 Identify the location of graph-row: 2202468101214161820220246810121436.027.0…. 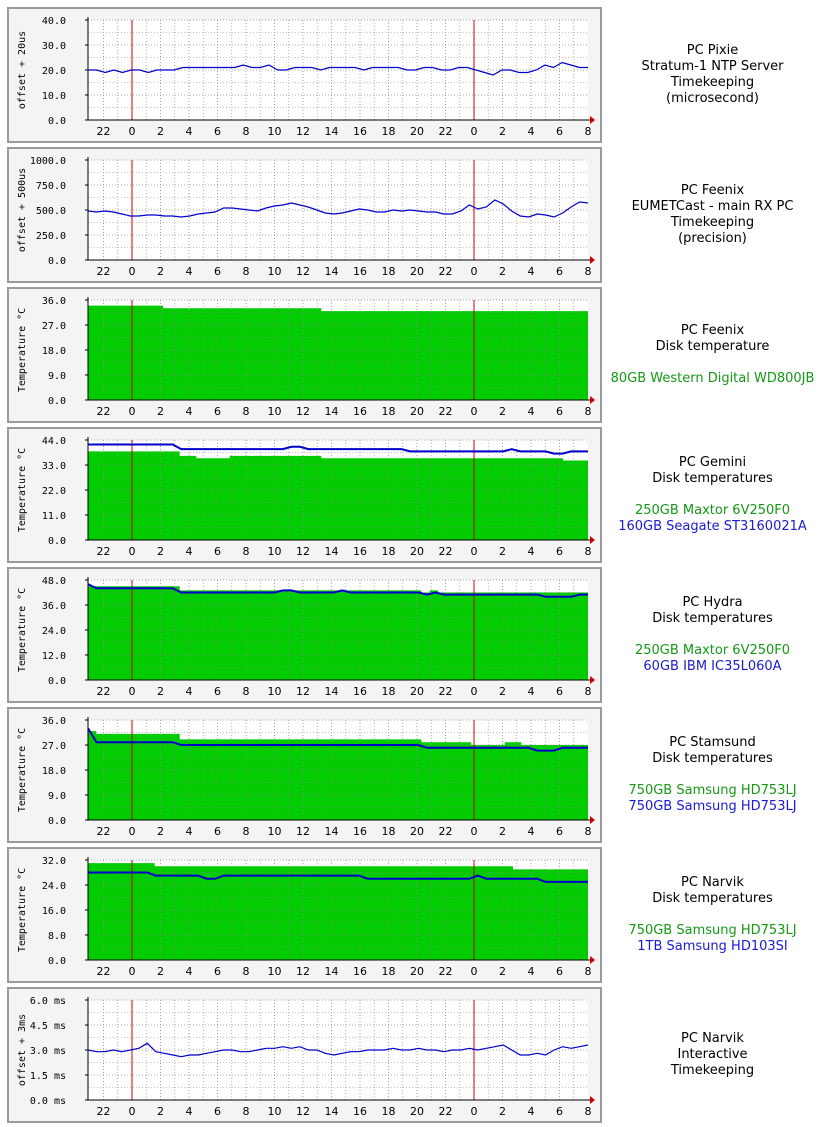
(410, 357).